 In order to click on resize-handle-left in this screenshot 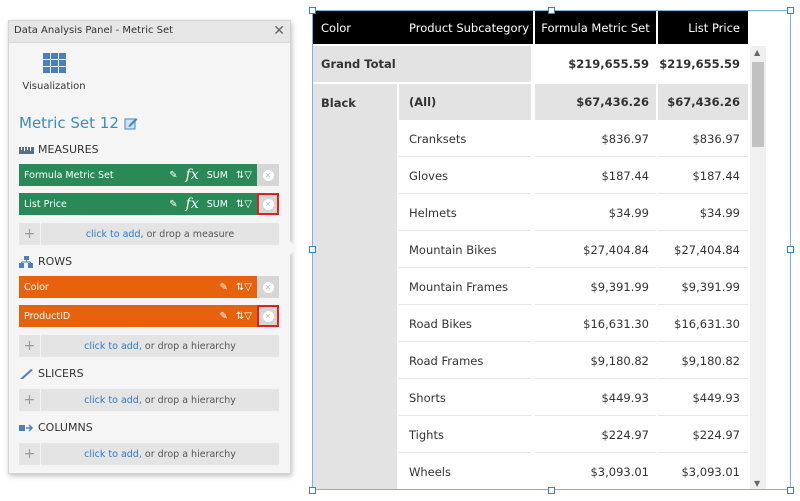, I will do `click(312, 249)`.